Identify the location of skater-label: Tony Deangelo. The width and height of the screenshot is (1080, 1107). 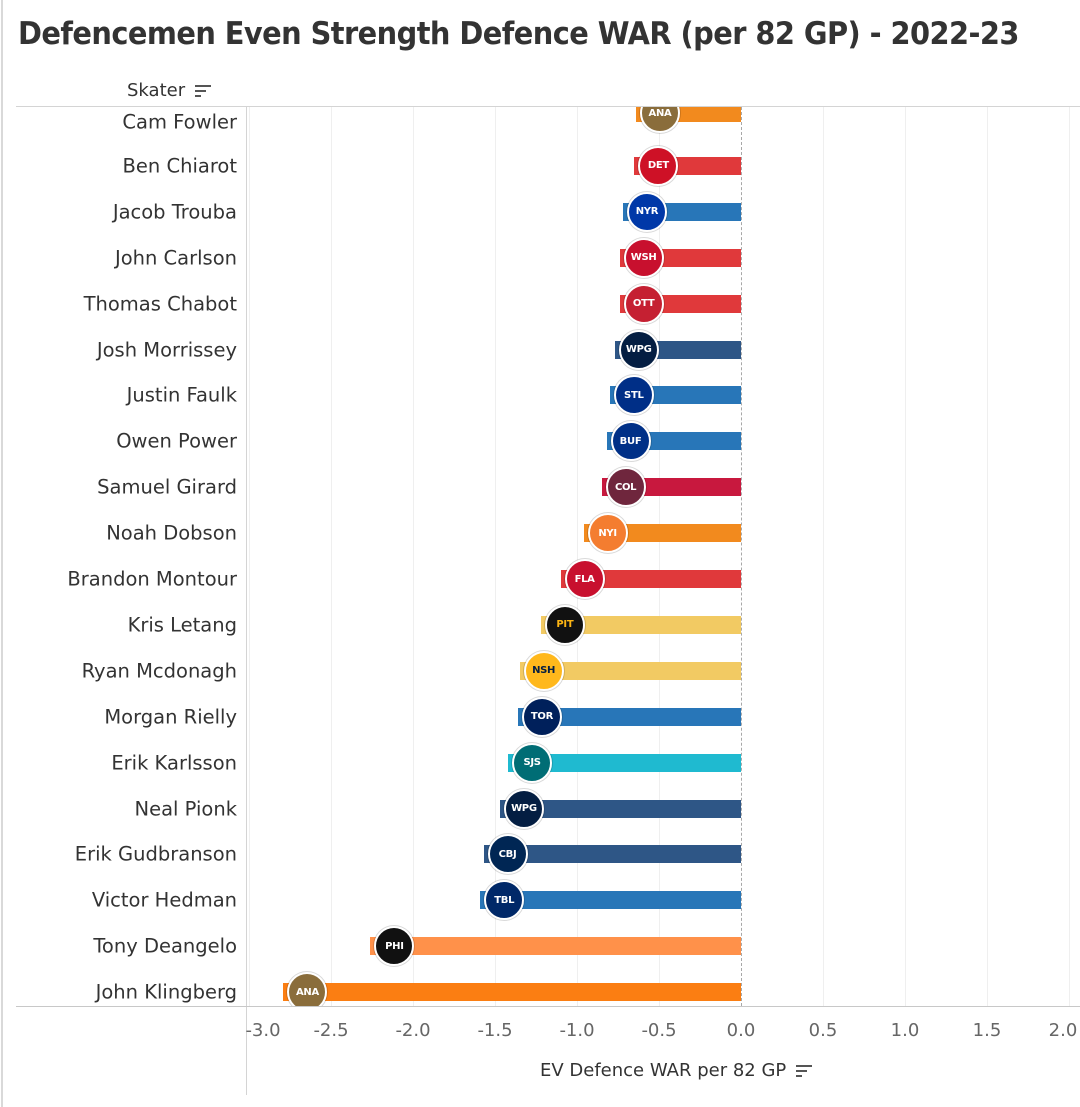
(165, 946).